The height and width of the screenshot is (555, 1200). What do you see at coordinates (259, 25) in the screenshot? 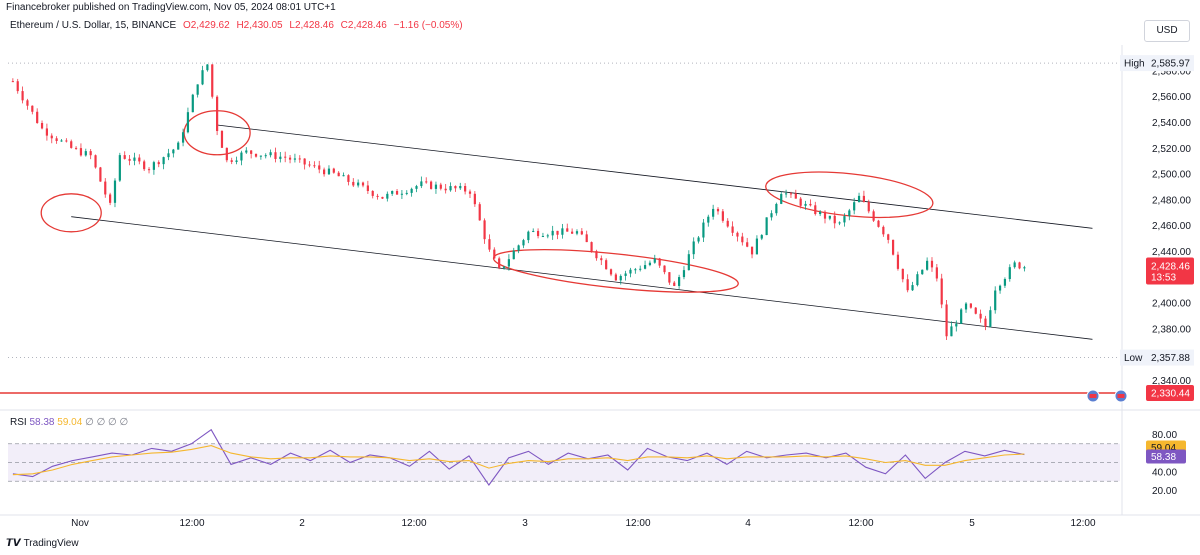
I see `high-value: H2,430.05` at bounding box center [259, 25].